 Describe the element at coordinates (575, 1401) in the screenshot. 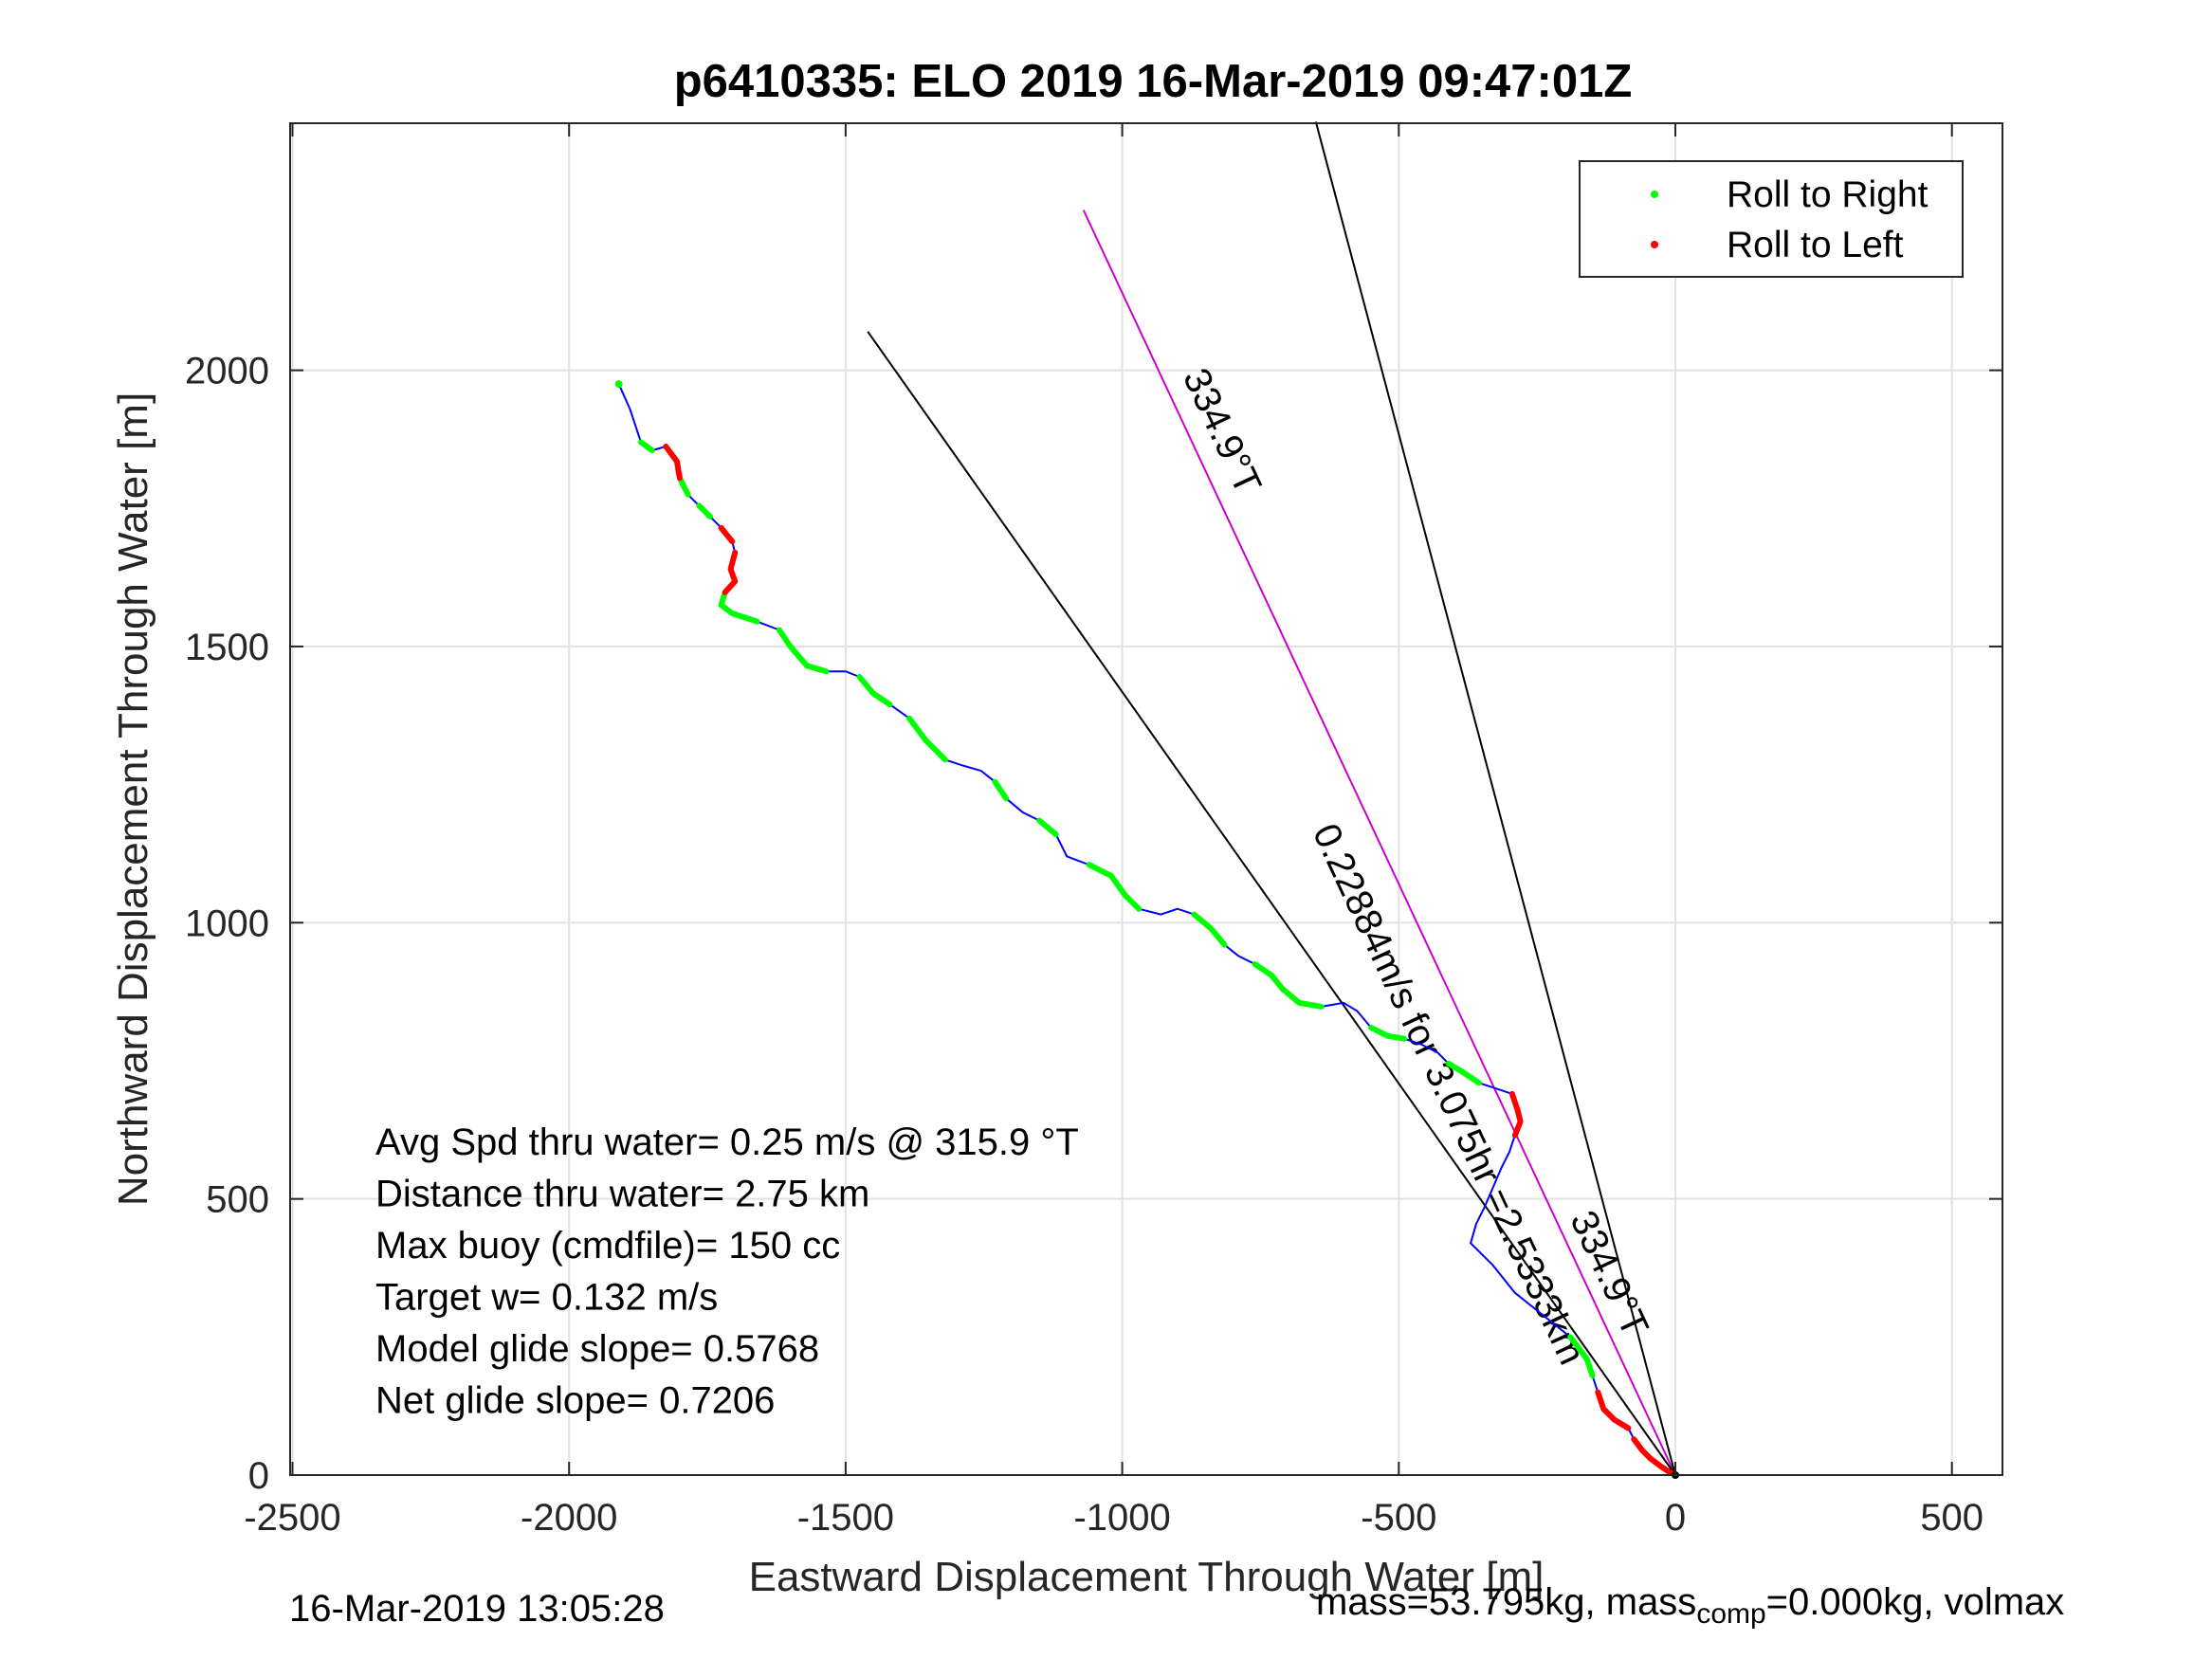

I see `stats-line: Net glide slope= 0.7206` at that location.